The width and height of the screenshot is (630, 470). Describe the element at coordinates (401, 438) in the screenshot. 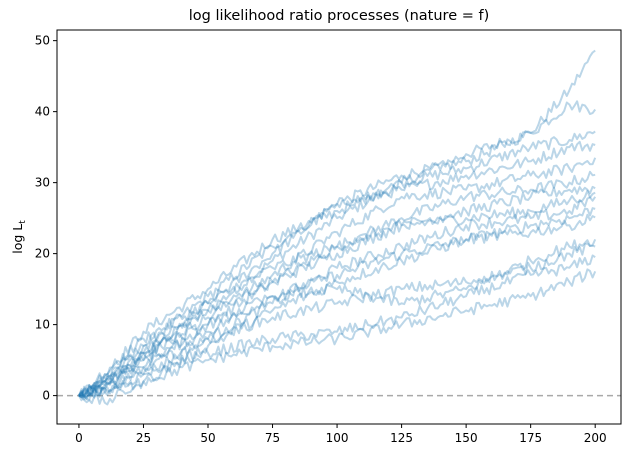

I see `x-tick-label: 125` at that location.